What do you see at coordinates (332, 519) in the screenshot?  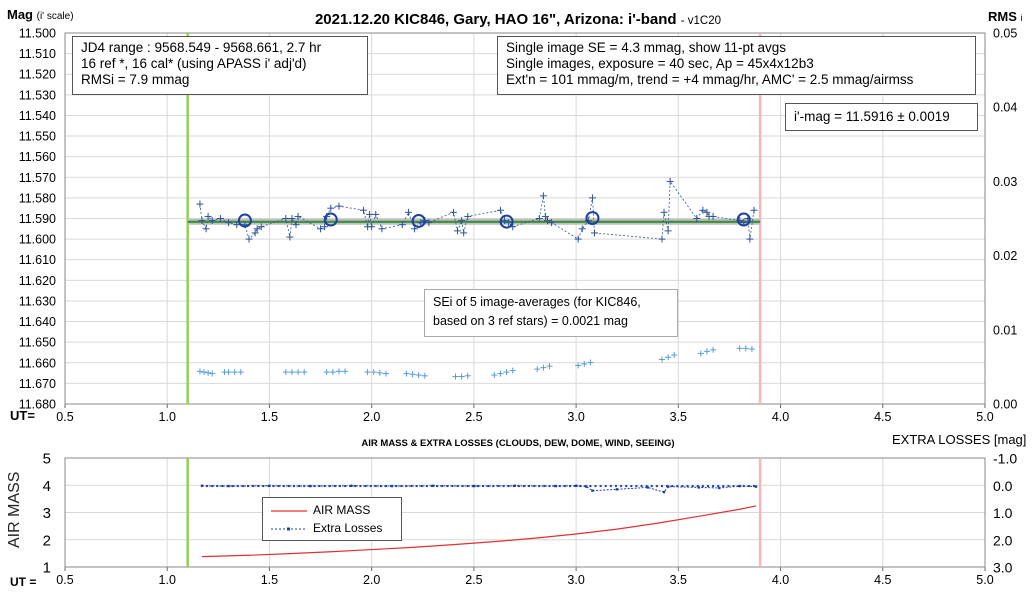 I see `legend: AIR MASS Extra Losses` at bounding box center [332, 519].